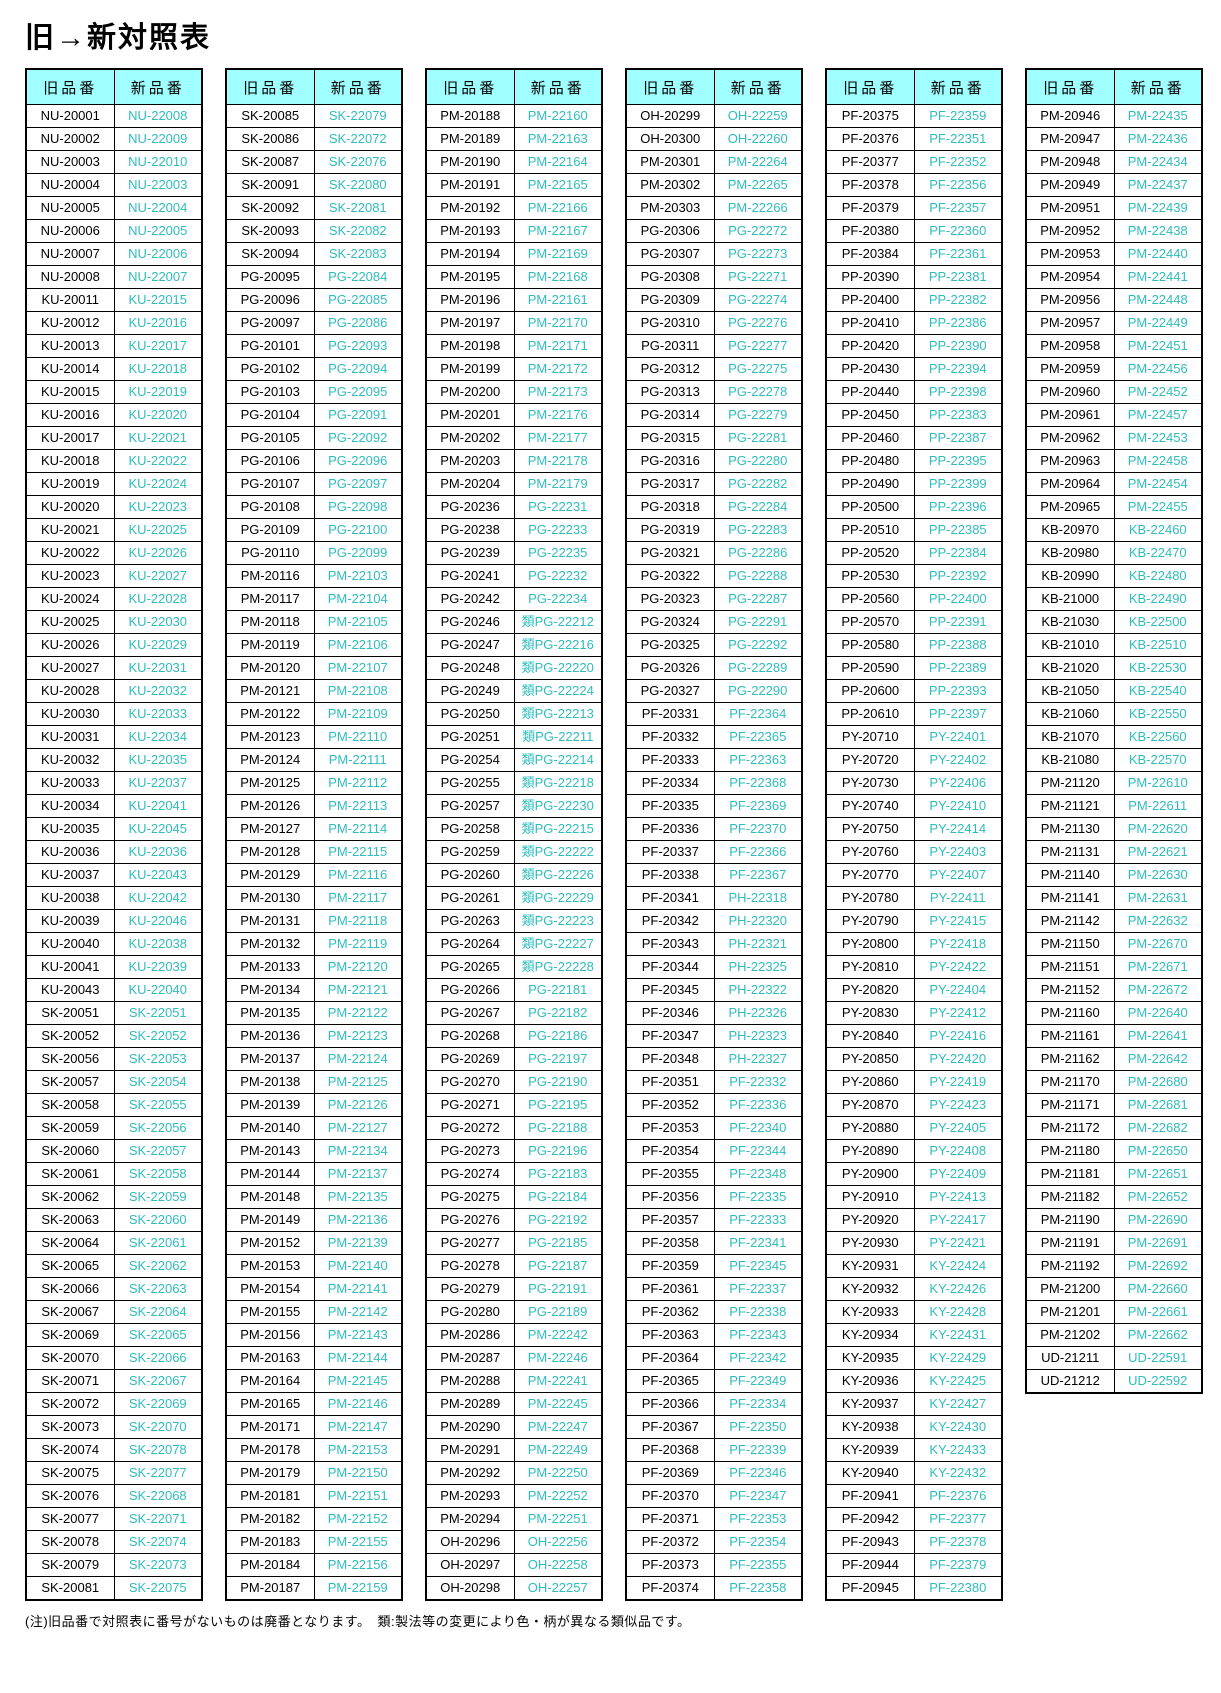 The width and height of the screenshot is (1221, 1693). What do you see at coordinates (870, 507) in the screenshot?
I see `old-part-number: PP-20500` at bounding box center [870, 507].